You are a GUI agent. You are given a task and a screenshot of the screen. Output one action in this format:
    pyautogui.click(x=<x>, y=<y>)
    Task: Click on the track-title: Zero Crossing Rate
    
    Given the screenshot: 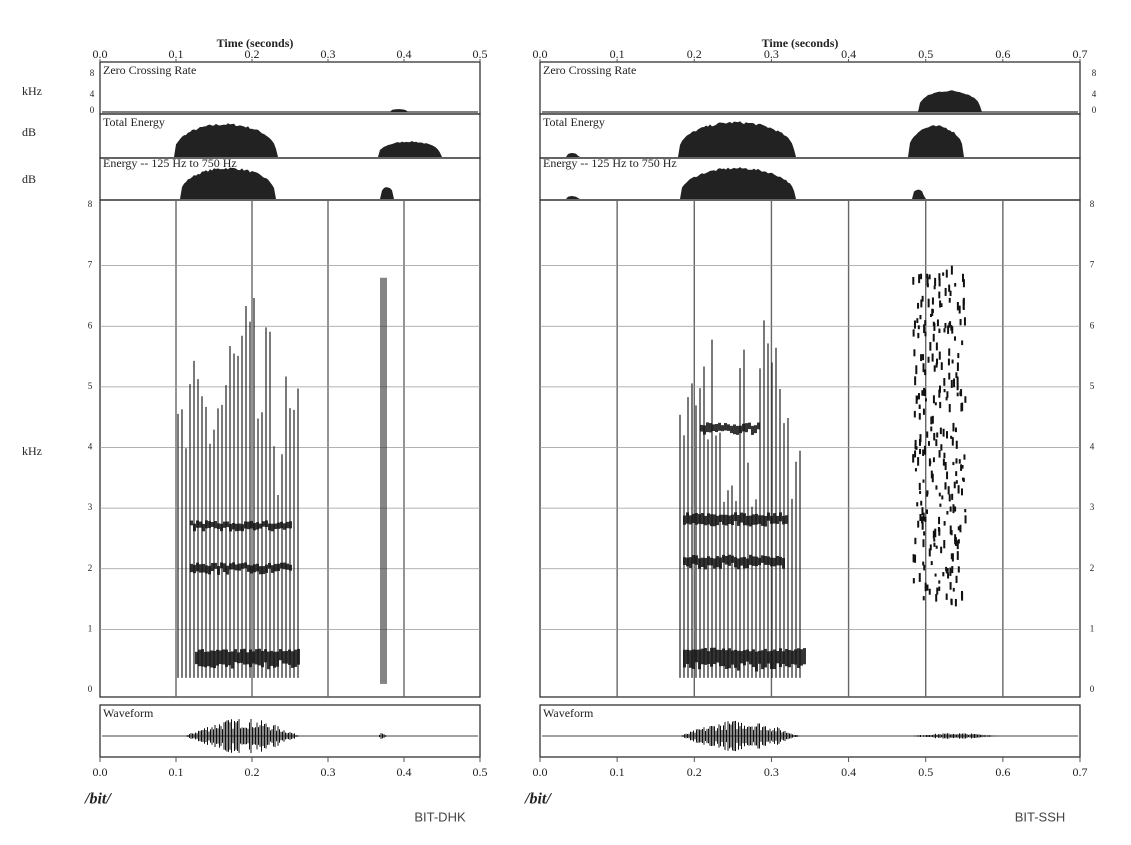 What is the action you would take?
    pyautogui.click(x=149, y=70)
    